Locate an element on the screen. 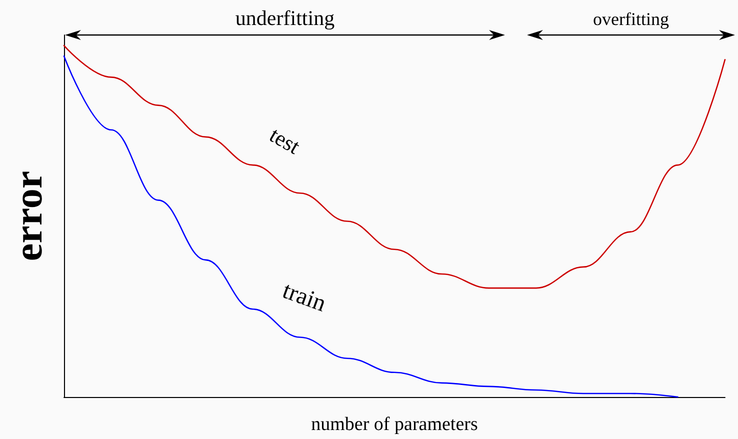 Image resolution: width=738 pixels, height=439 pixels. text: overfitting is located at coordinates (631, 19).